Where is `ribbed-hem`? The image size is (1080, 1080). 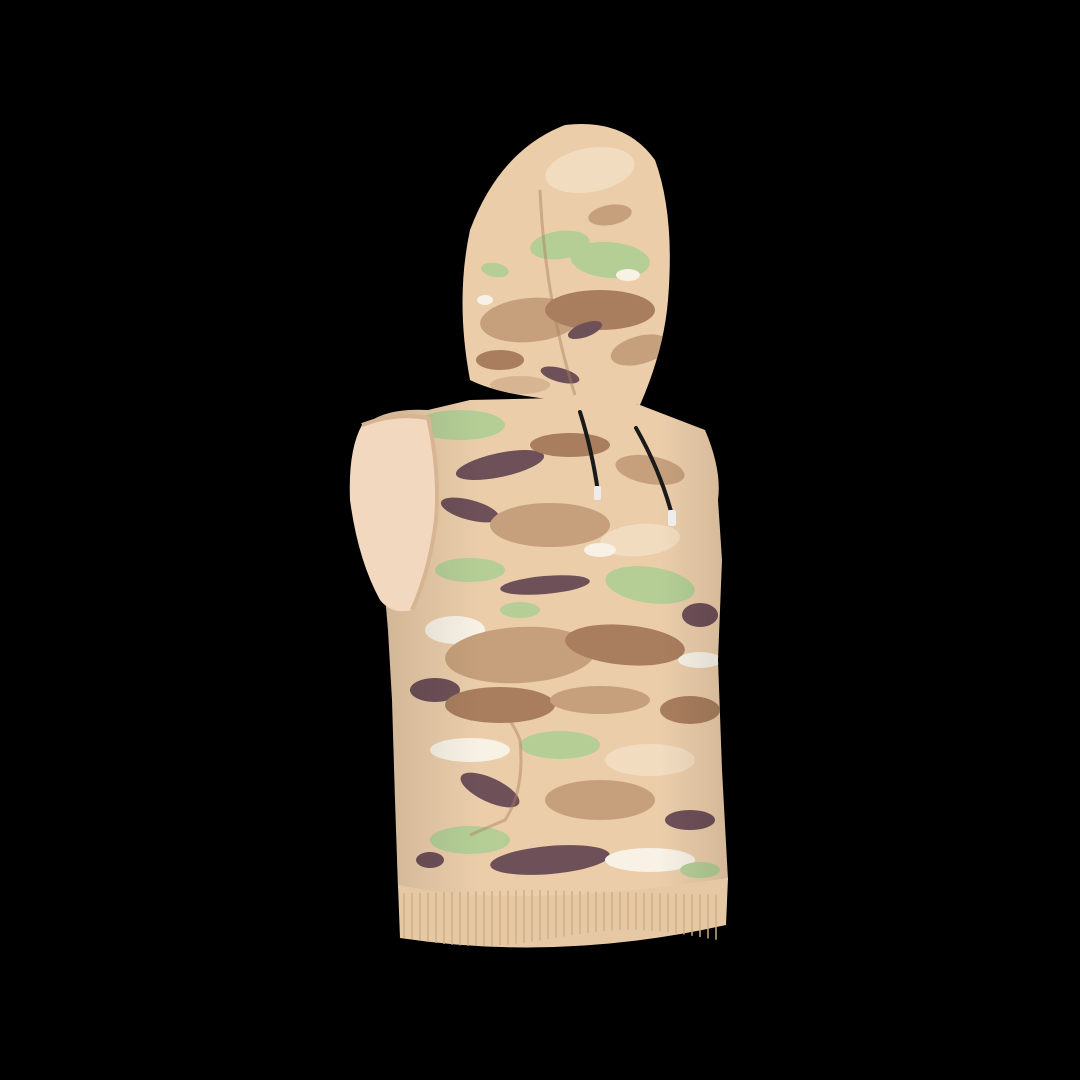
ribbed-hem is located at coordinates (563, 913).